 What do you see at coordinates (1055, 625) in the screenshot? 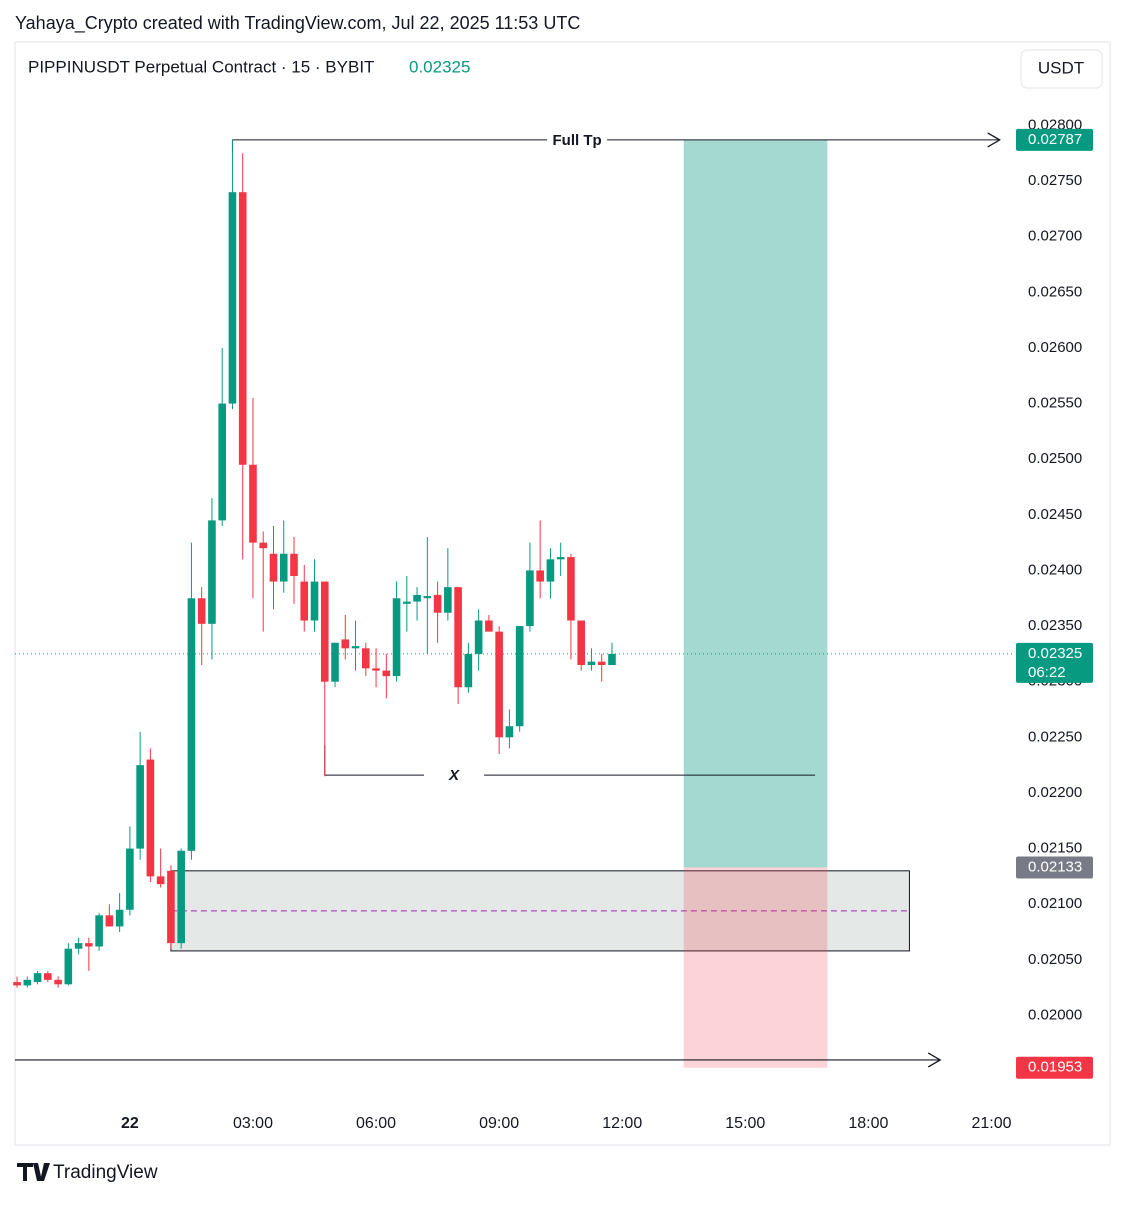
I see `y-tick-label: 0.02350` at bounding box center [1055, 625].